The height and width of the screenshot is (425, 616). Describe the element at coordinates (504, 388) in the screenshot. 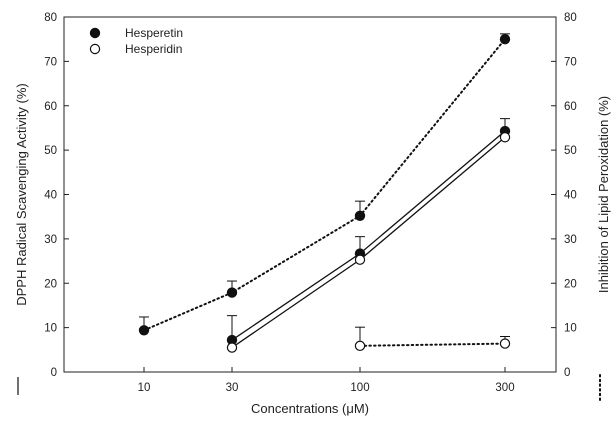

I see `x-tick-label: 300` at that location.